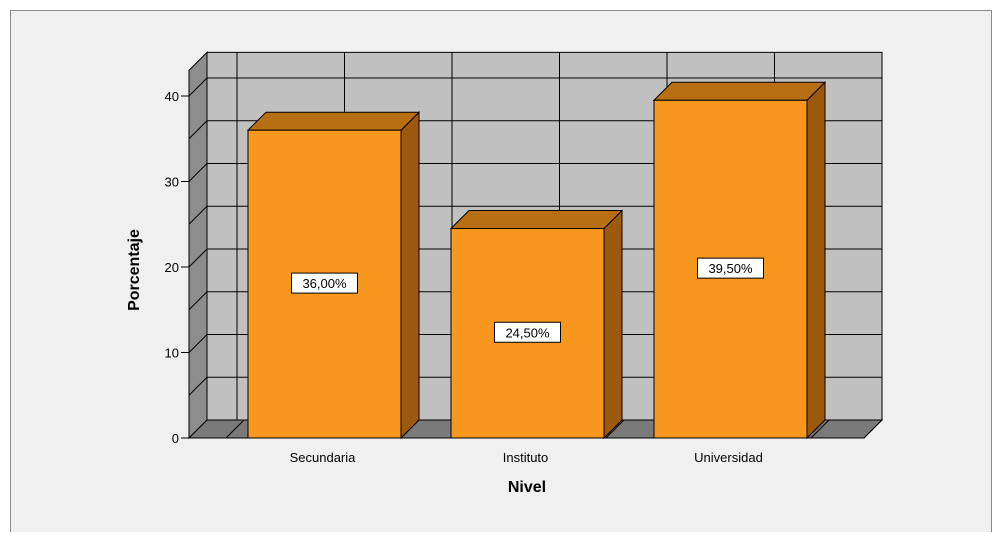 This screenshot has height=533, width=993. Describe the element at coordinates (175, 438) in the screenshot. I see `y-tick-label: 0` at that location.